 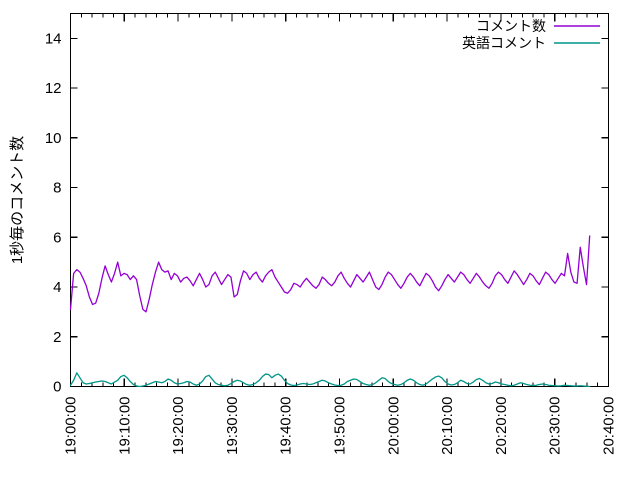 I want to click on x-tick-label: 19:50:00, so click(x=340, y=426).